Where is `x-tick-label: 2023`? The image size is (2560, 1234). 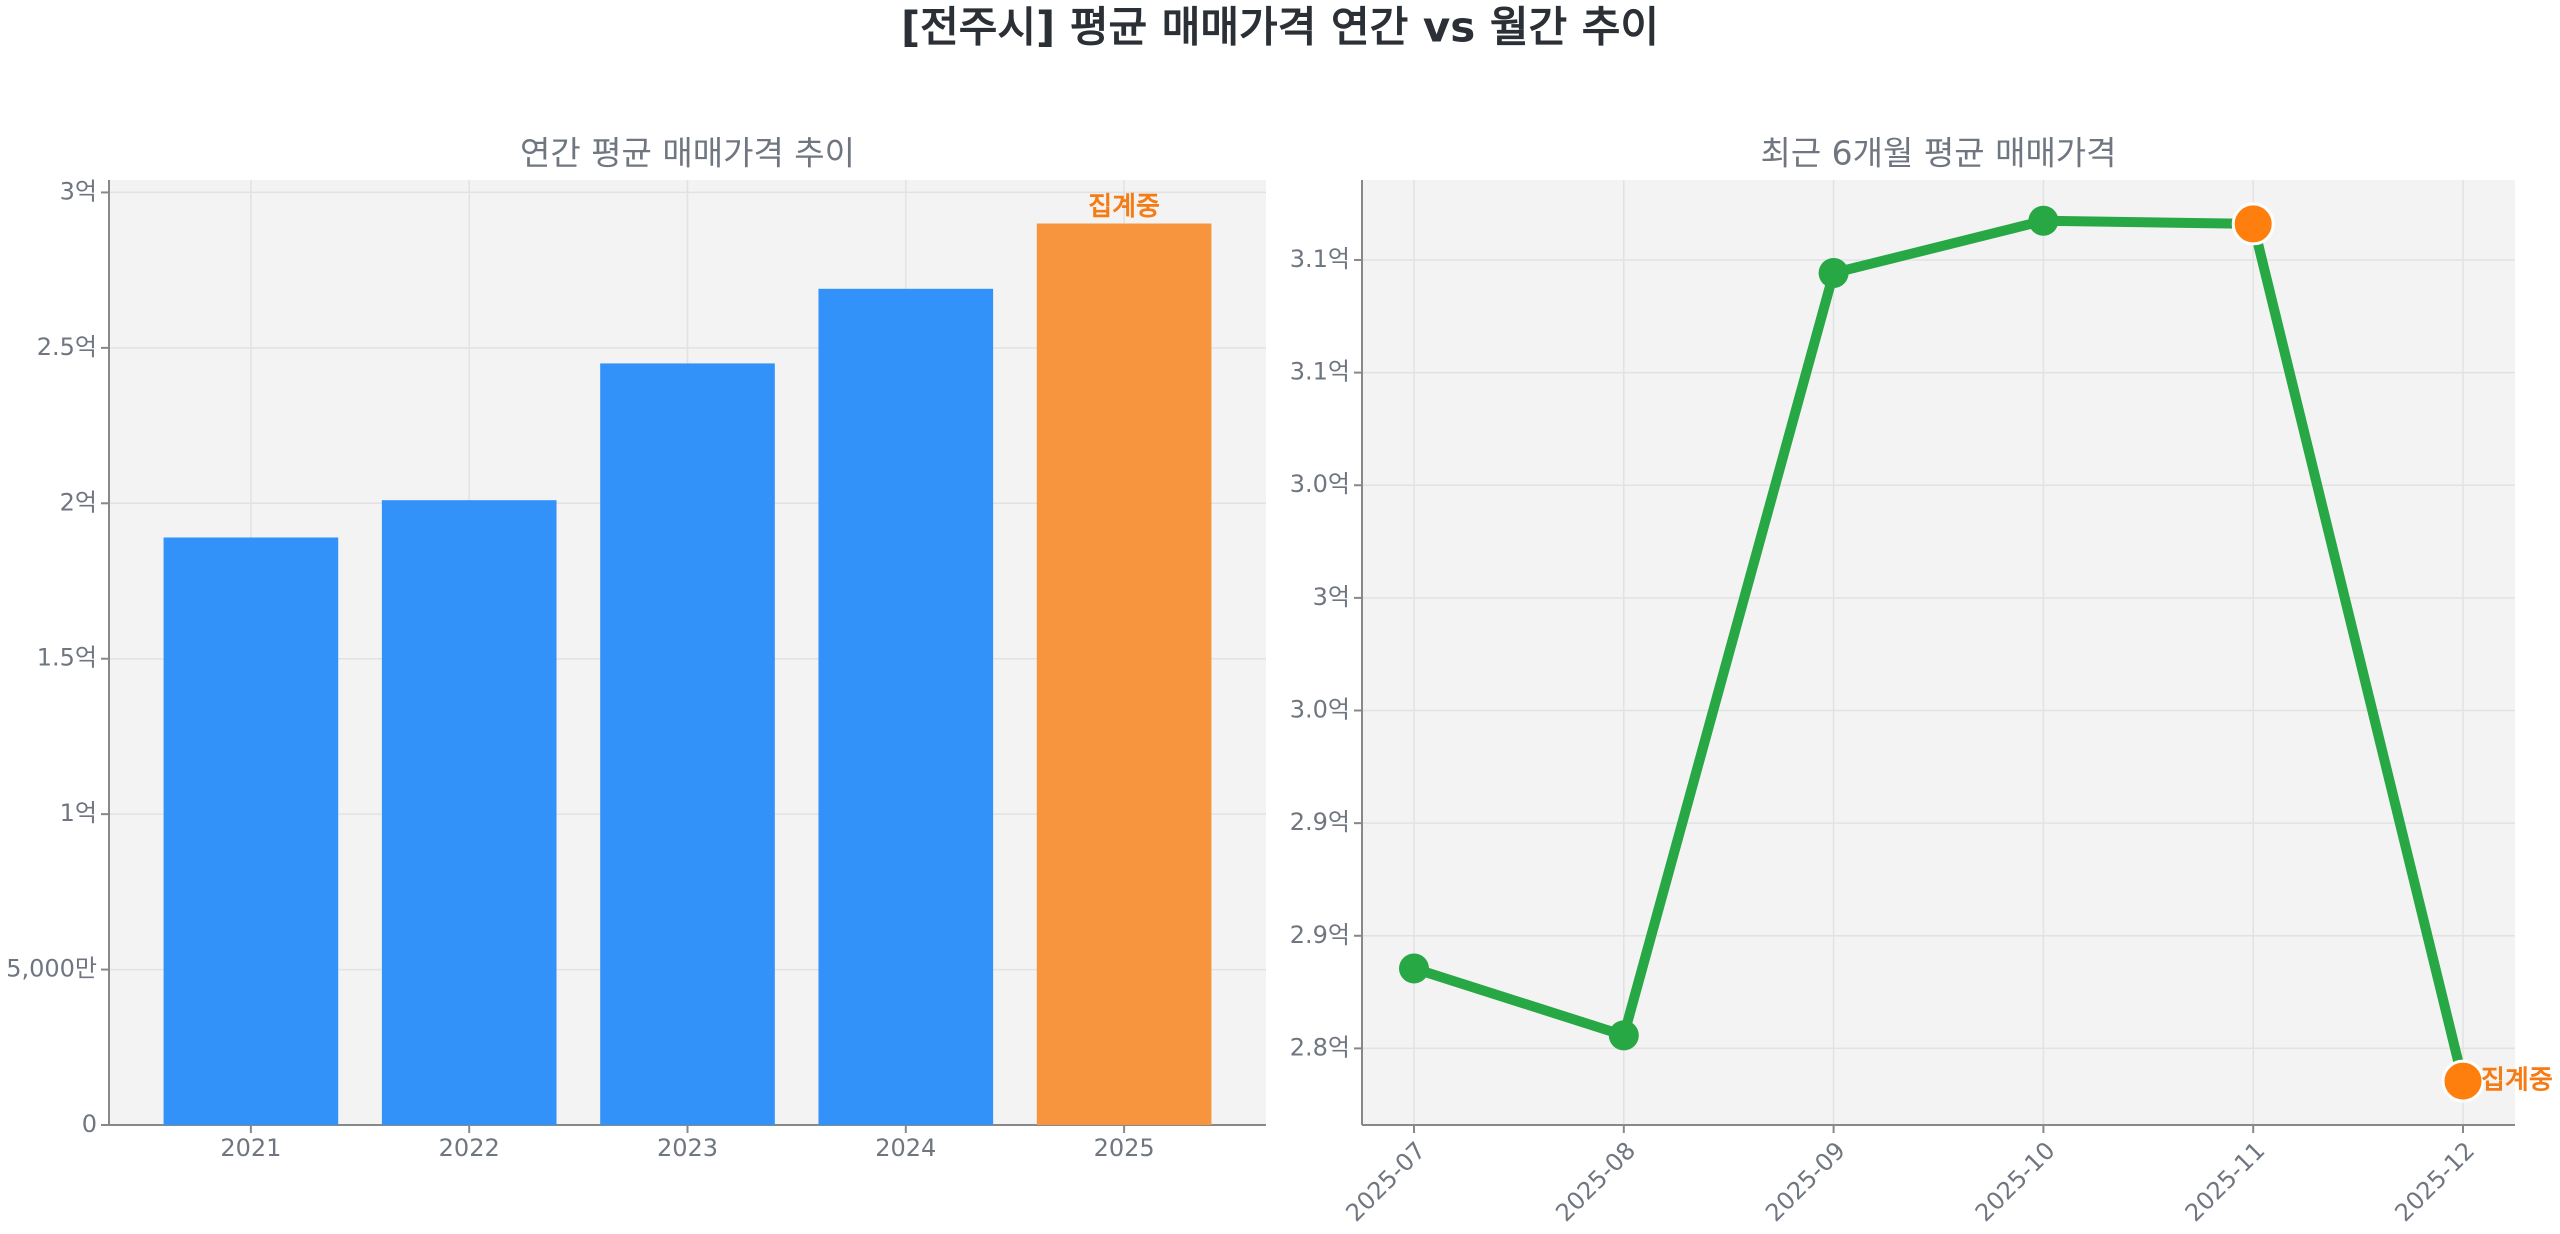 x-tick-label: 2023 is located at coordinates (687, 1148).